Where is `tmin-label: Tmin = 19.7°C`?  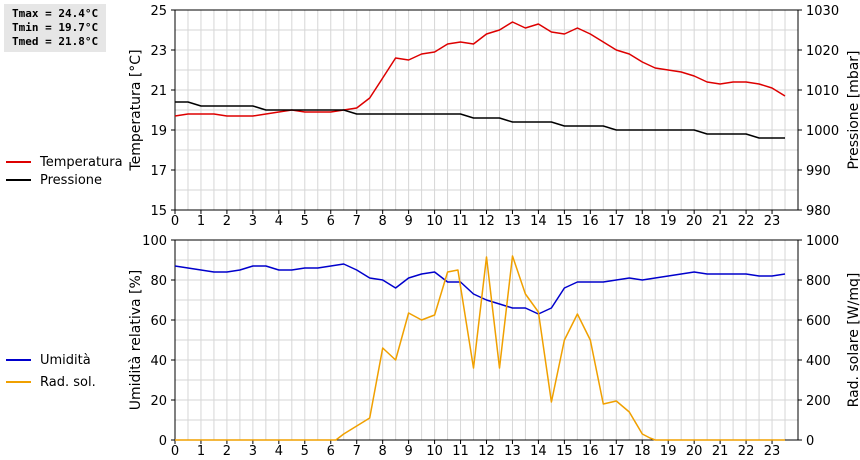 tmin-label: Tmin = 19.7°C is located at coordinates (55, 27).